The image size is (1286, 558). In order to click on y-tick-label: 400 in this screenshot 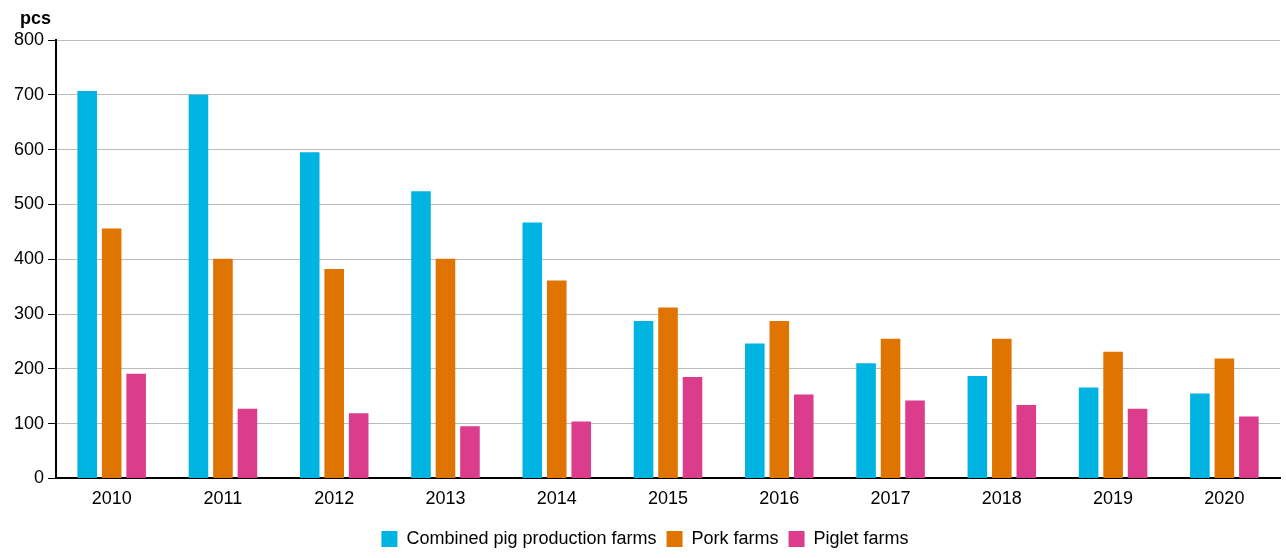, I will do `click(29, 258)`.